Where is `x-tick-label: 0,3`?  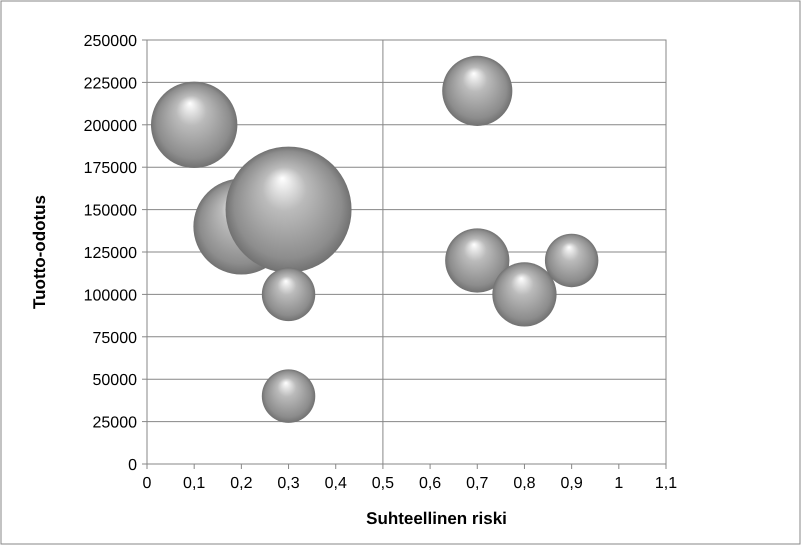 x-tick-label: 0,3 is located at coordinates (288, 483).